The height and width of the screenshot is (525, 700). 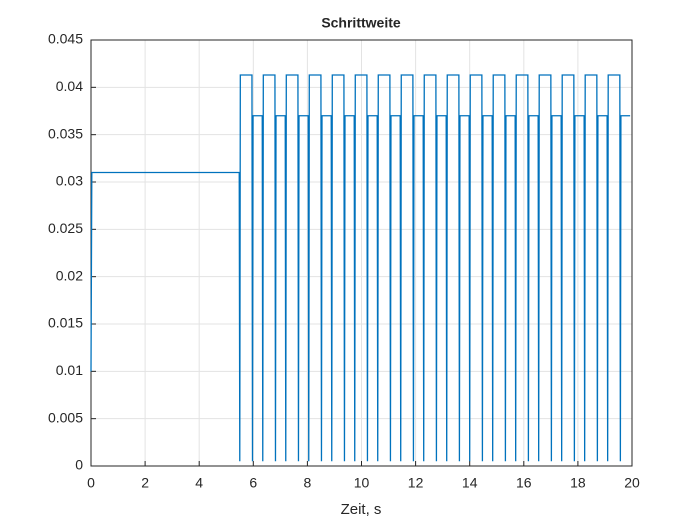 What do you see at coordinates (65, 417) in the screenshot?
I see `y-tick-label: 0.005` at bounding box center [65, 417].